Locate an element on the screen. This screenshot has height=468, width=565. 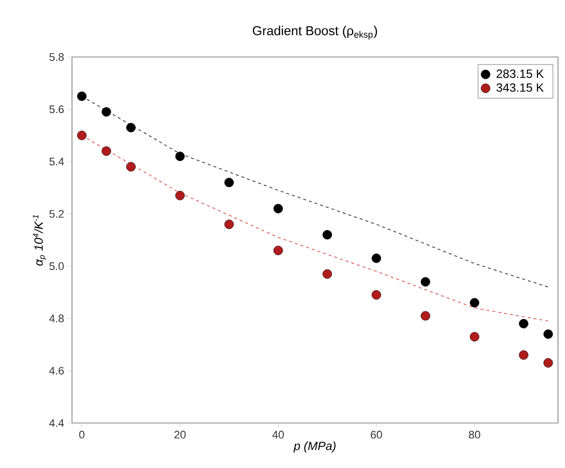
y-axis-title: α$_{p}$ 10$^{4}$/K$^{-1}$ is located at coordinates (39, 240).